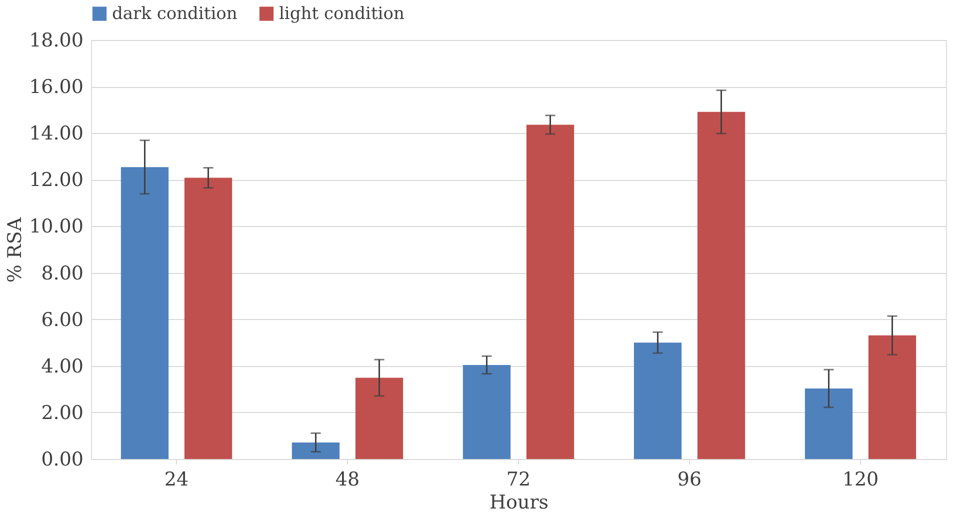 Image resolution: width=971 pixels, height=517 pixels. What do you see at coordinates (62, 413) in the screenshot?
I see `y-tick-label: 2.00` at bounding box center [62, 413].